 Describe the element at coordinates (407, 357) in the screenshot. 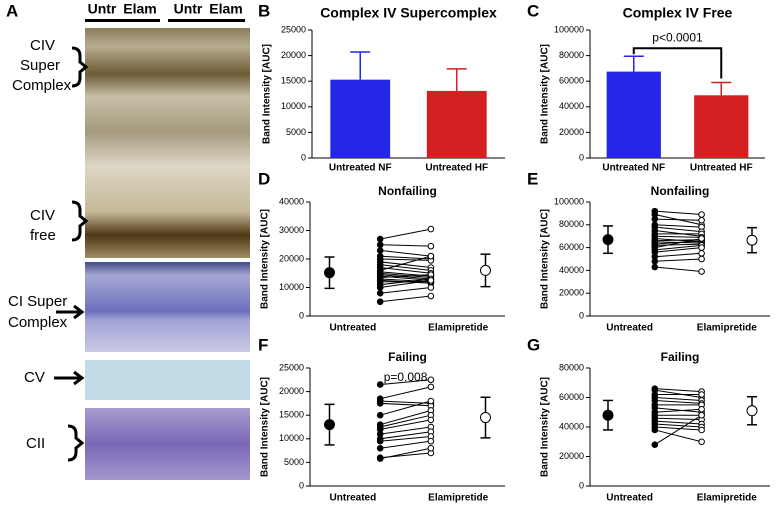

I see `chart-title: Failing` at that location.